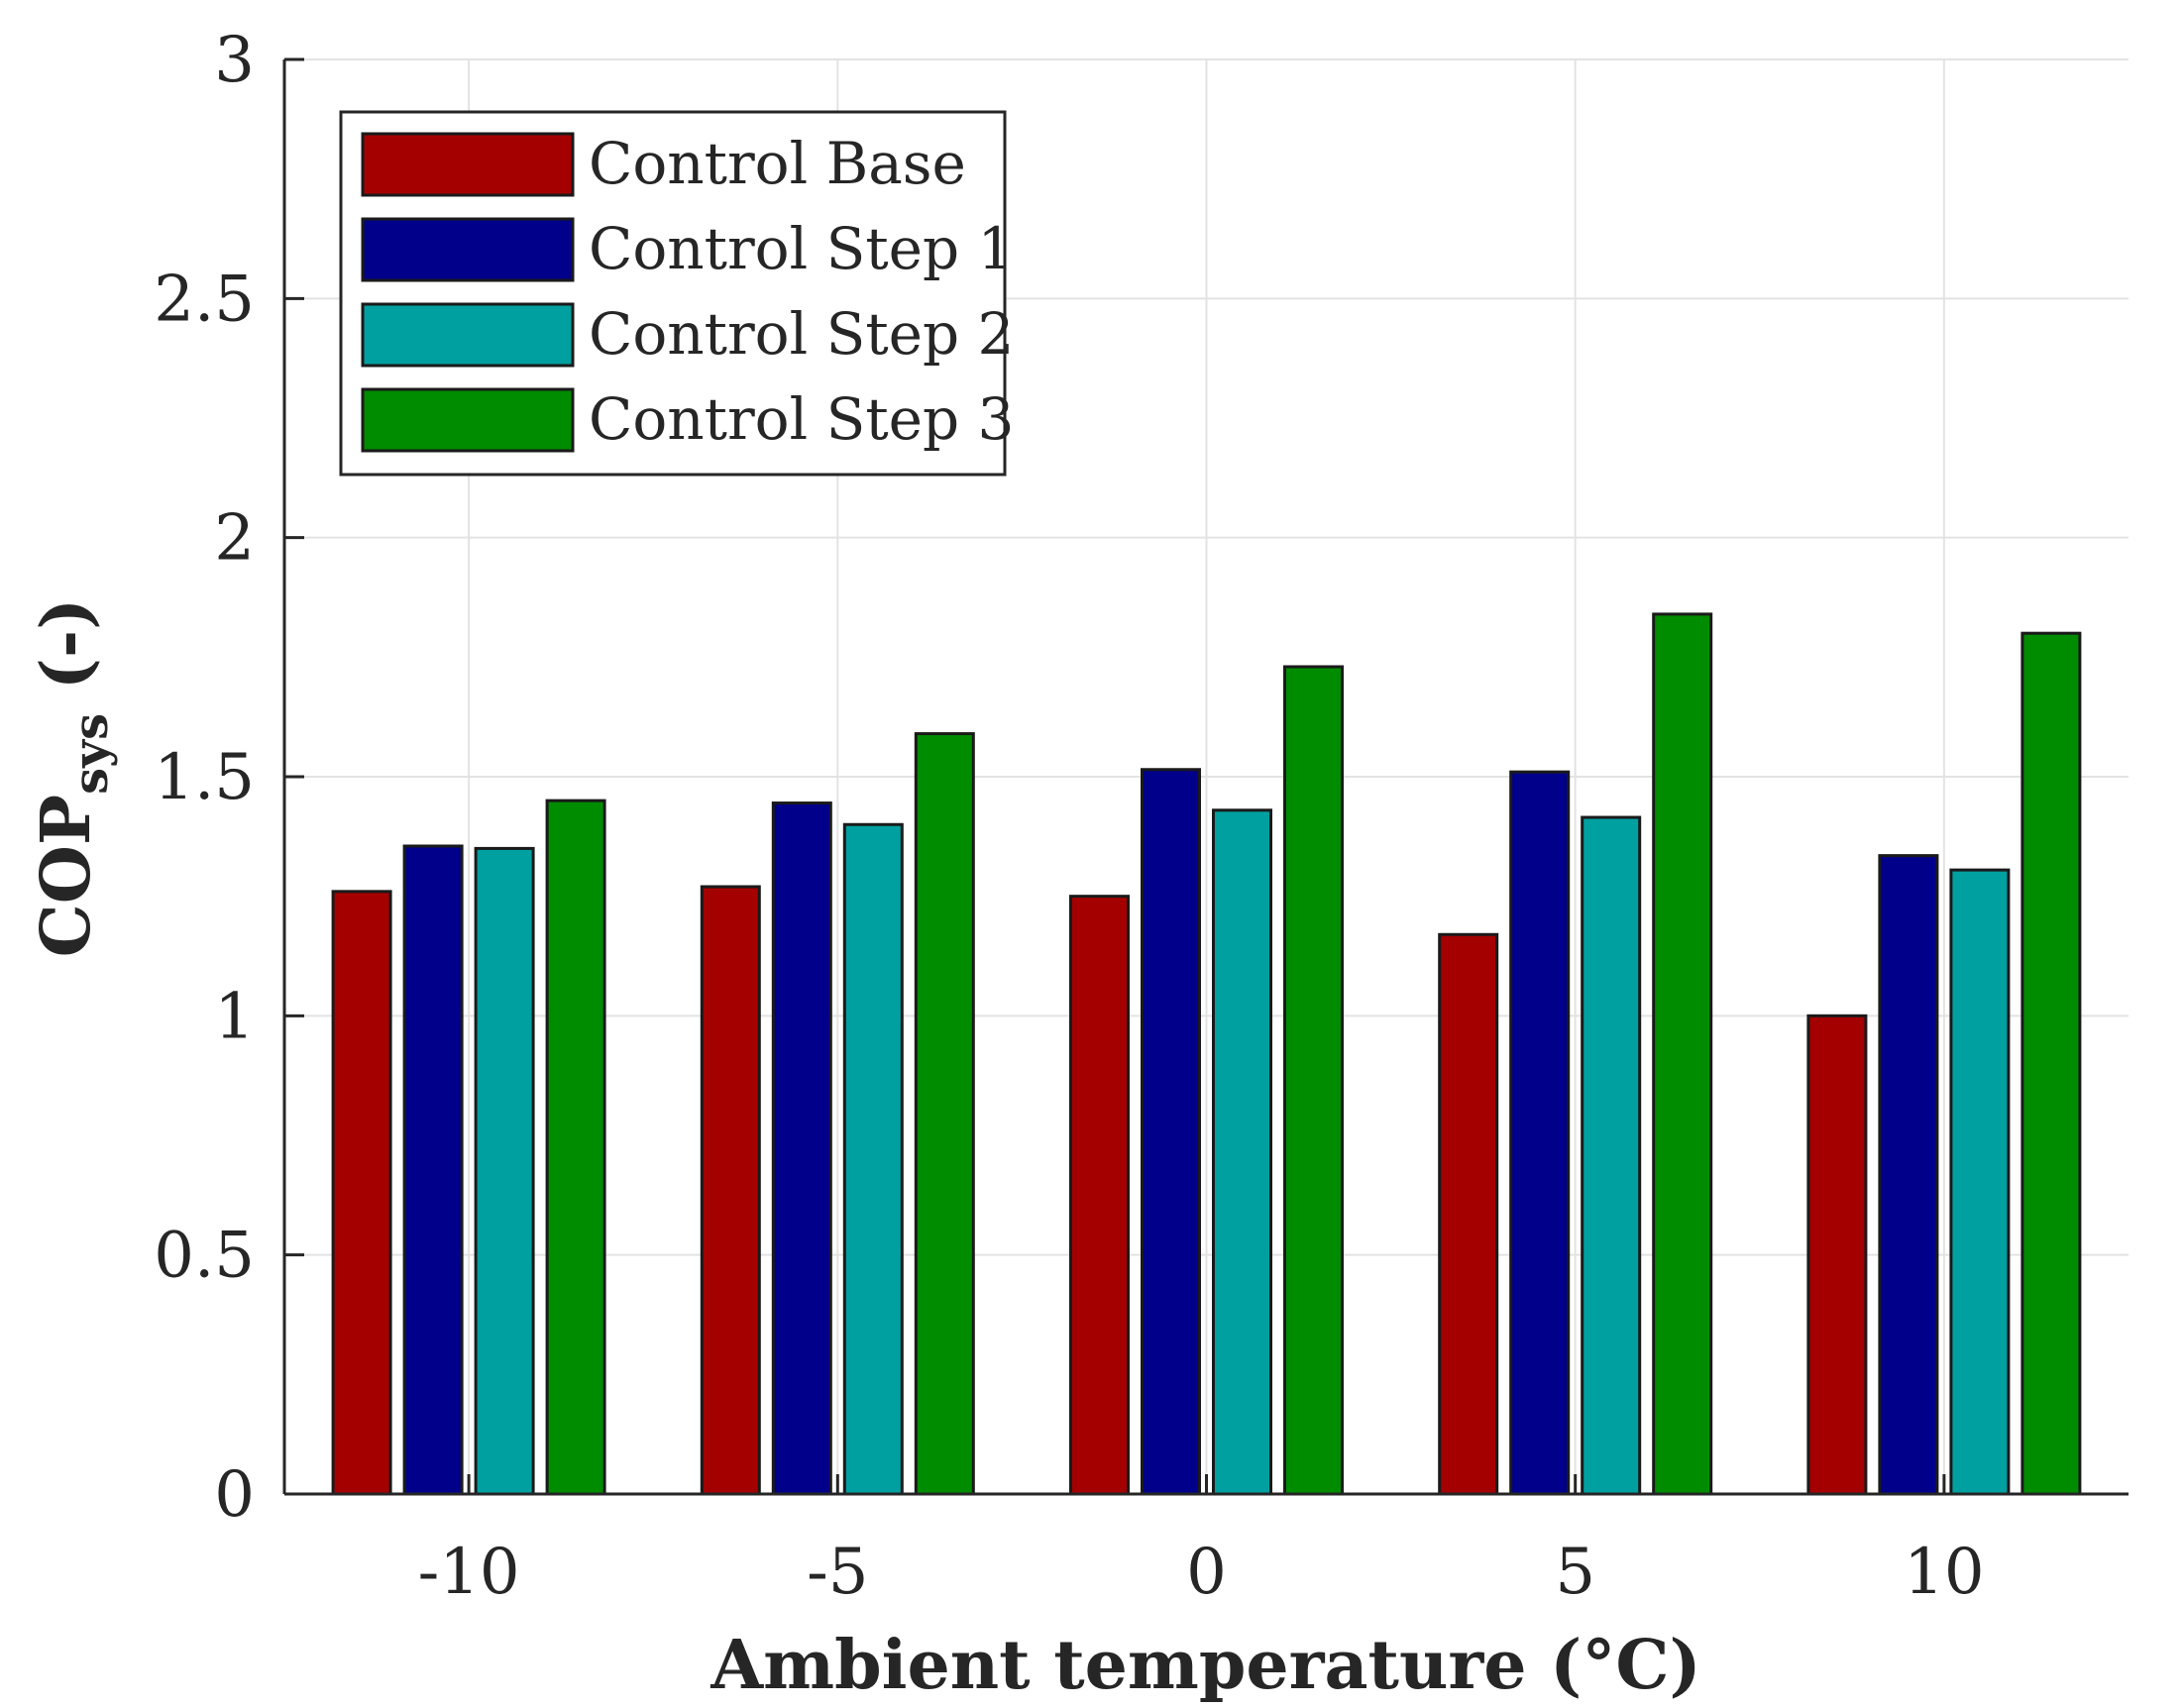 Image resolution: width=2184 pixels, height=1708 pixels. What do you see at coordinates (234, 1495) in the screenshot?
I see `y-tick-label: 0` at bounding box center [234, 1495].